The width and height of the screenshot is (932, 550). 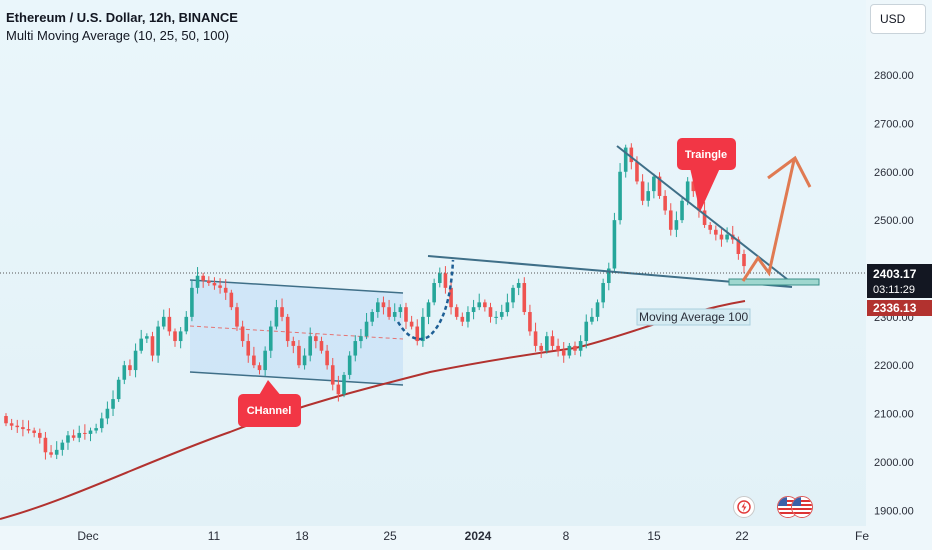 I want to click on time-tick-label: 15, so click(x=654, y=536).